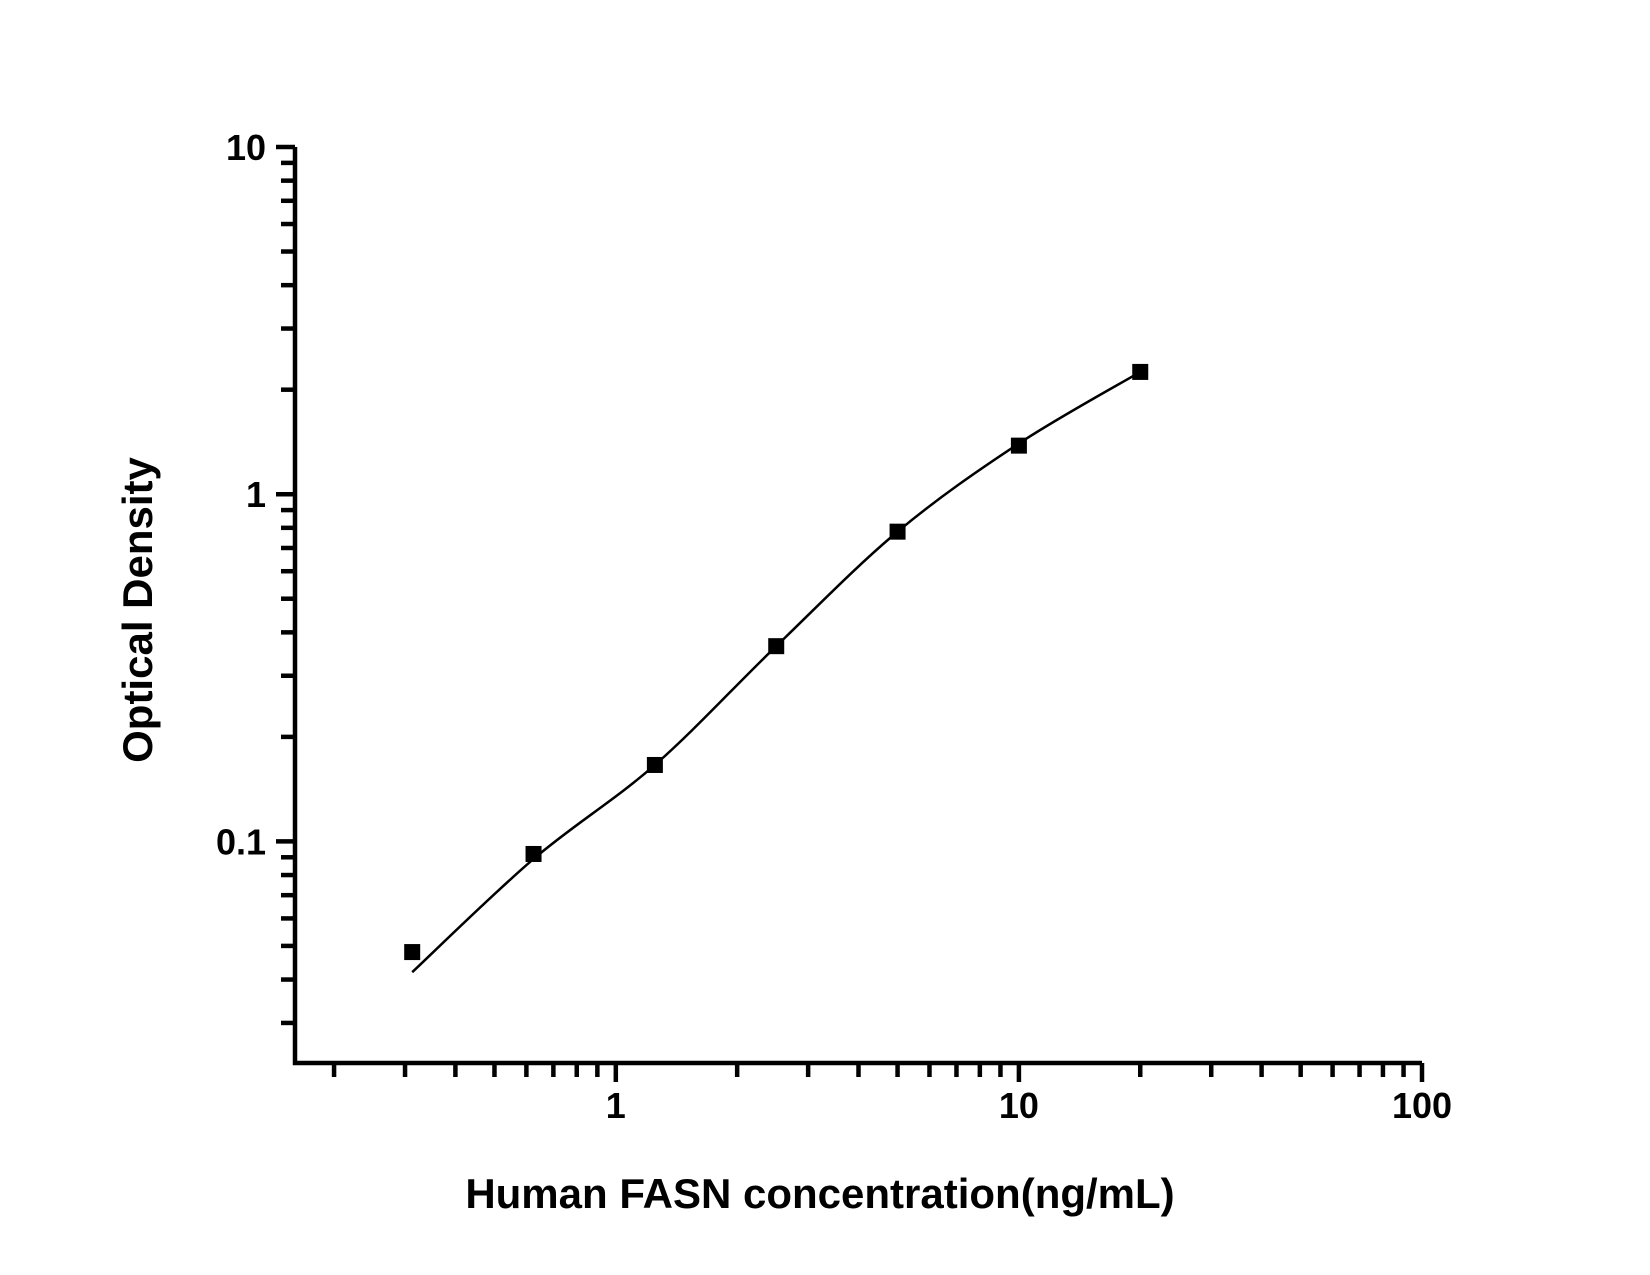  Describe the element at coordinates (256, 494) in the screenshot. I see `y-tick-label: 1` at that location.